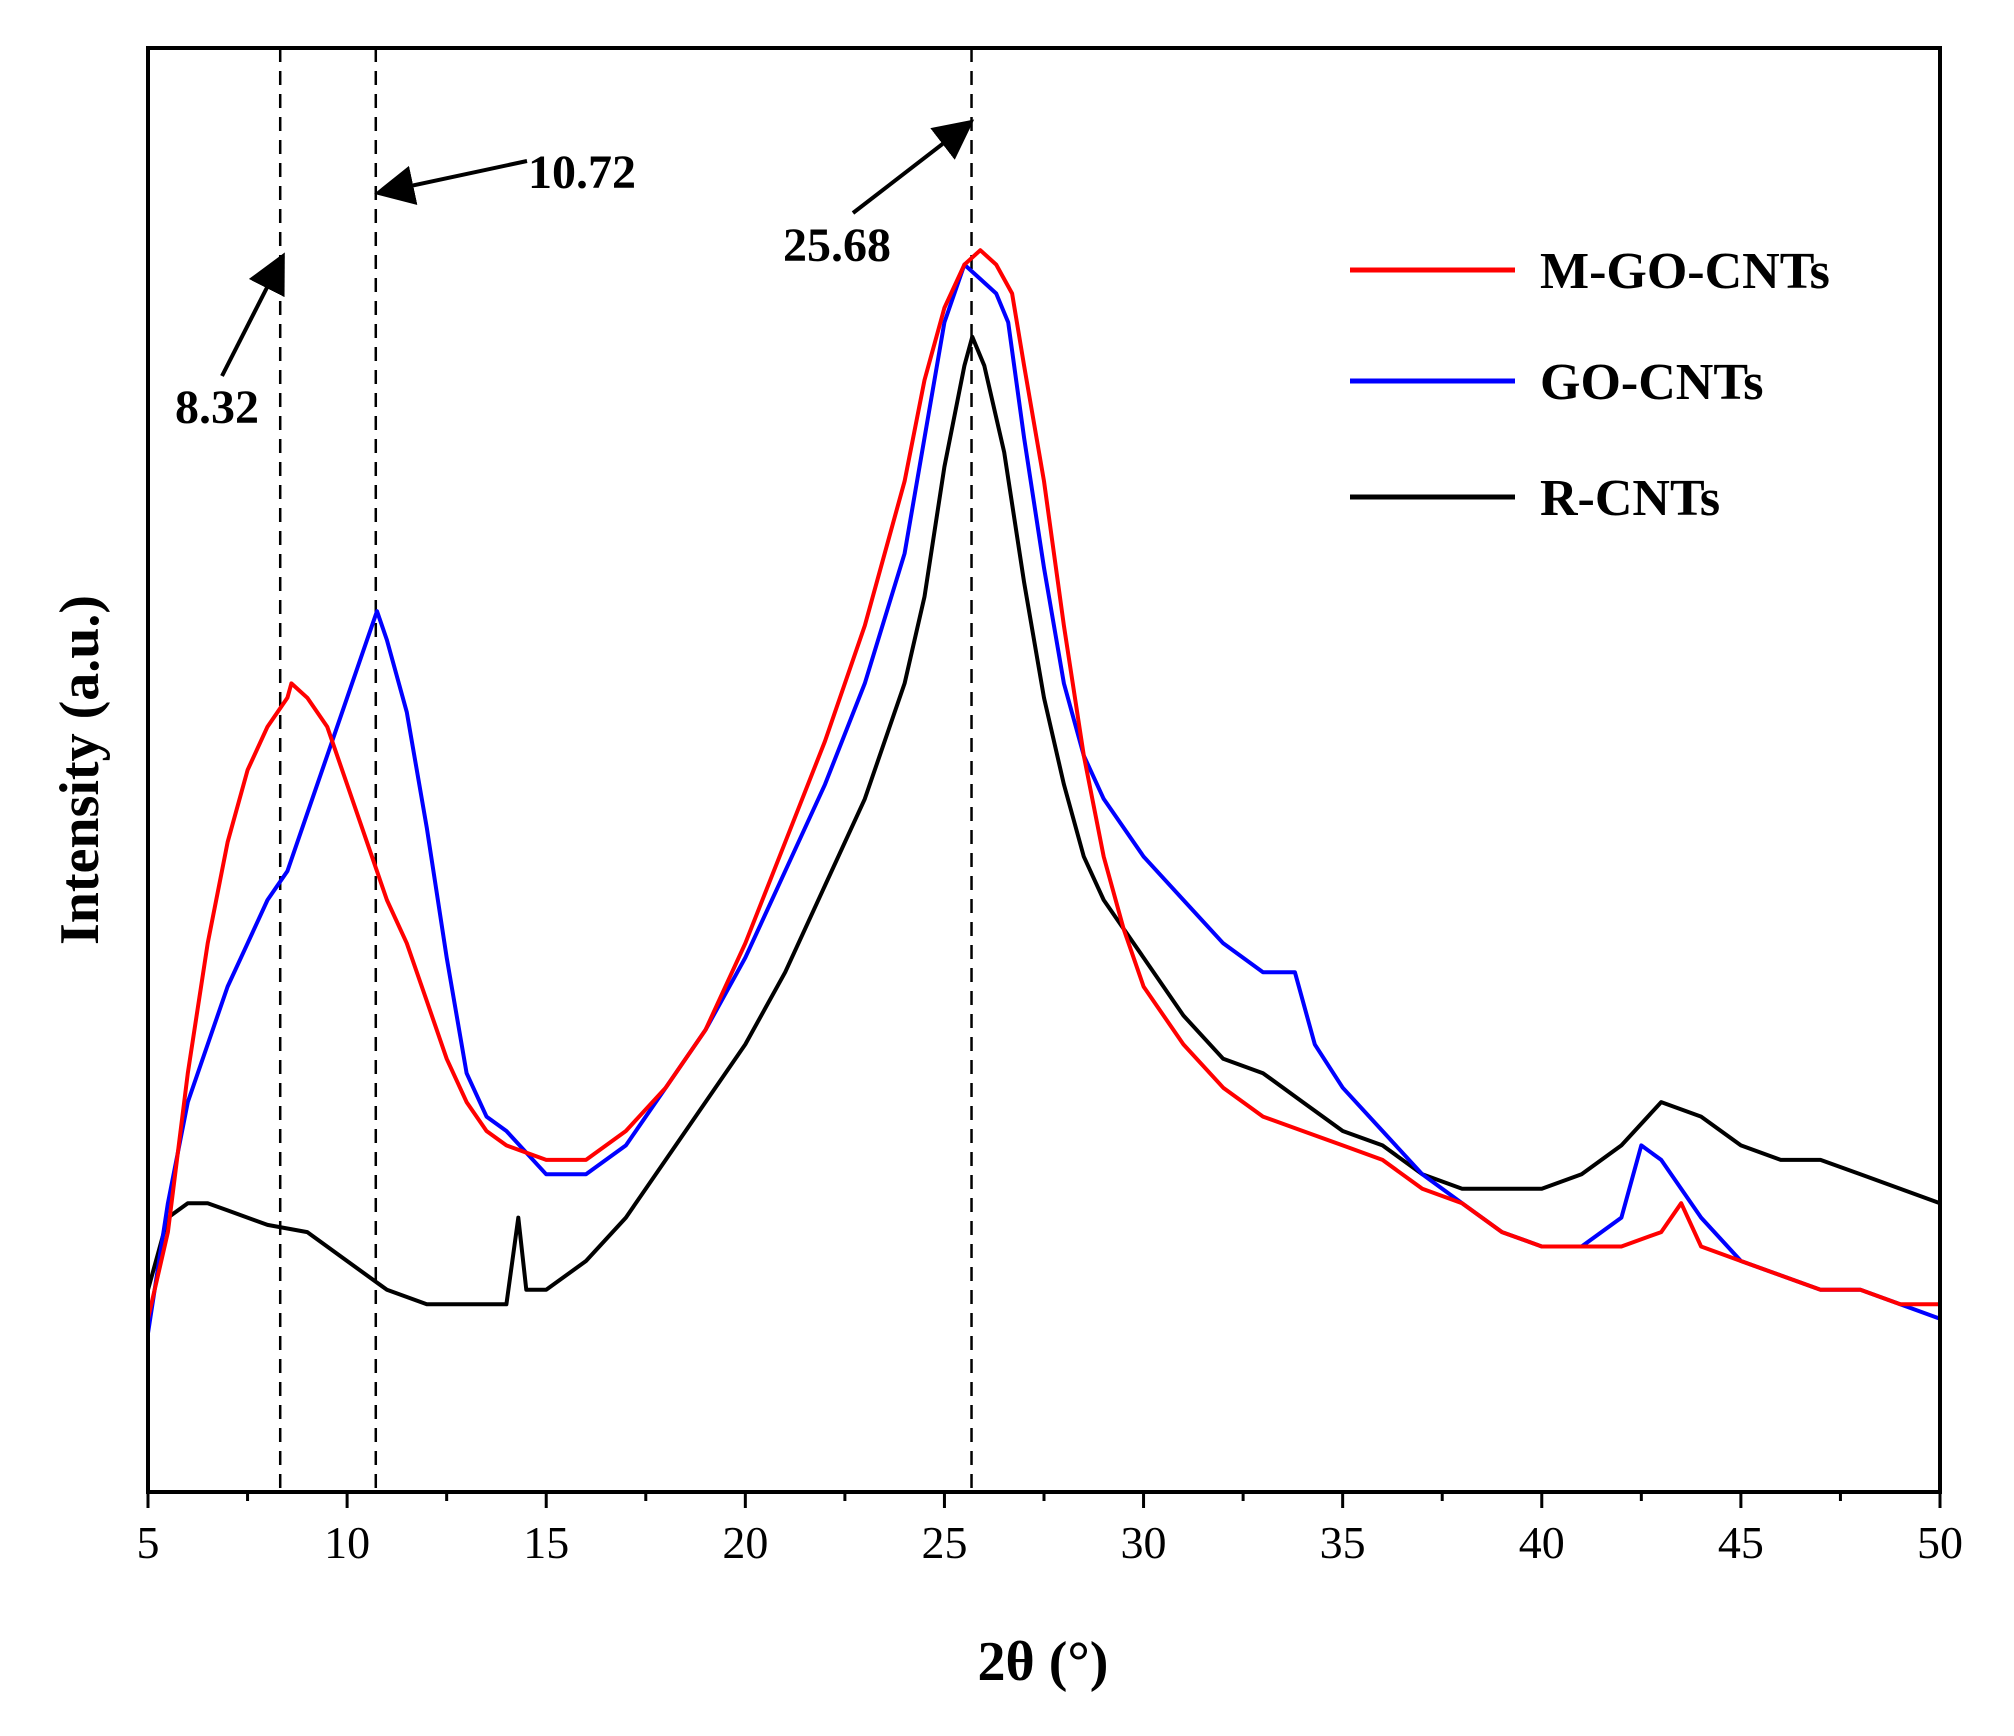  Describe the element at coordinates (546, 1542) in the screenshot. I see `x-tick-label-15: 15` at that location.